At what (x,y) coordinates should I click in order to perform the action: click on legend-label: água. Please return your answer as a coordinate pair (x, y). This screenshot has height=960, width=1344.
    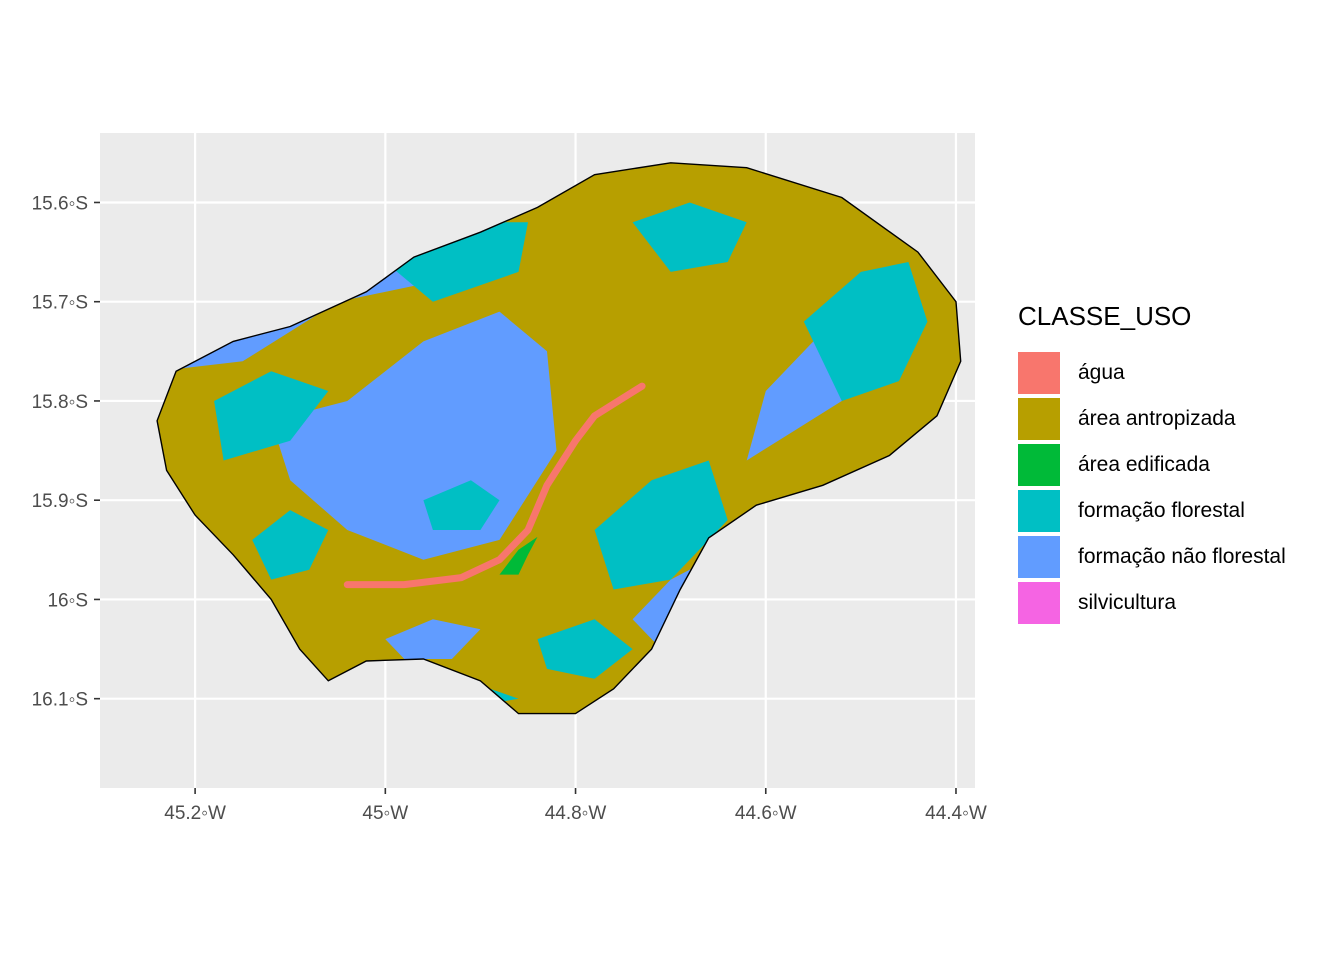
    Looking at the image, I should click on (1101, 372).